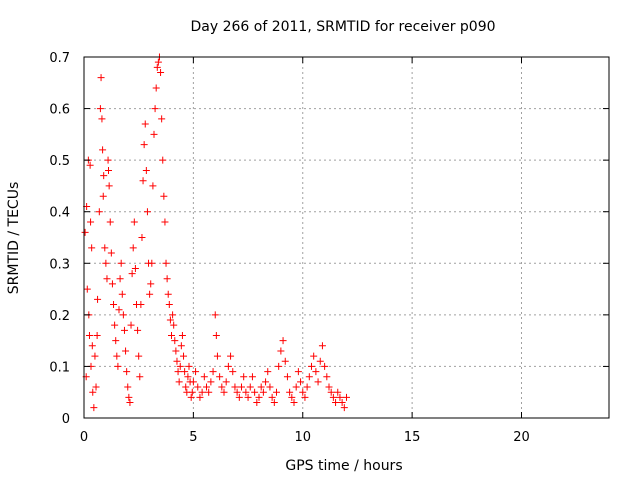 The image size is (640, 480). I want to click on y-tick-label: 0.1, so click(59, 367).